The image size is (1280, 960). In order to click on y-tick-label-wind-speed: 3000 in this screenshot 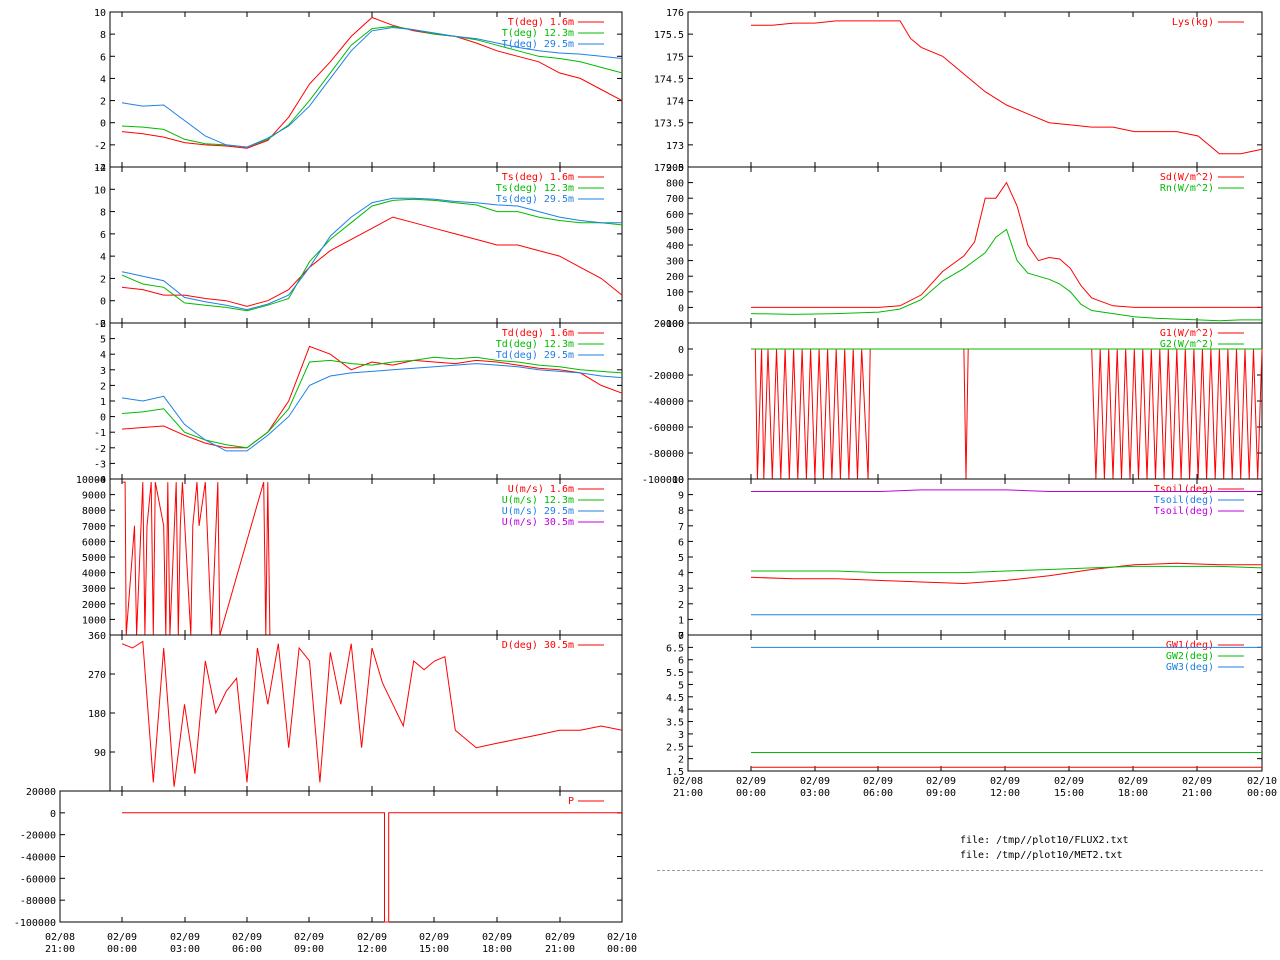, I will do `click(94, 589)`.